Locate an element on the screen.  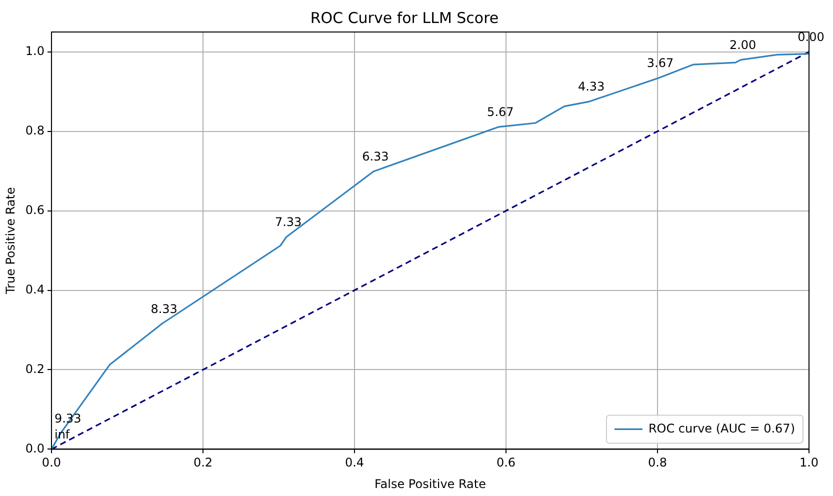
annotation: 5.67 is located at coordinates (500, 112).